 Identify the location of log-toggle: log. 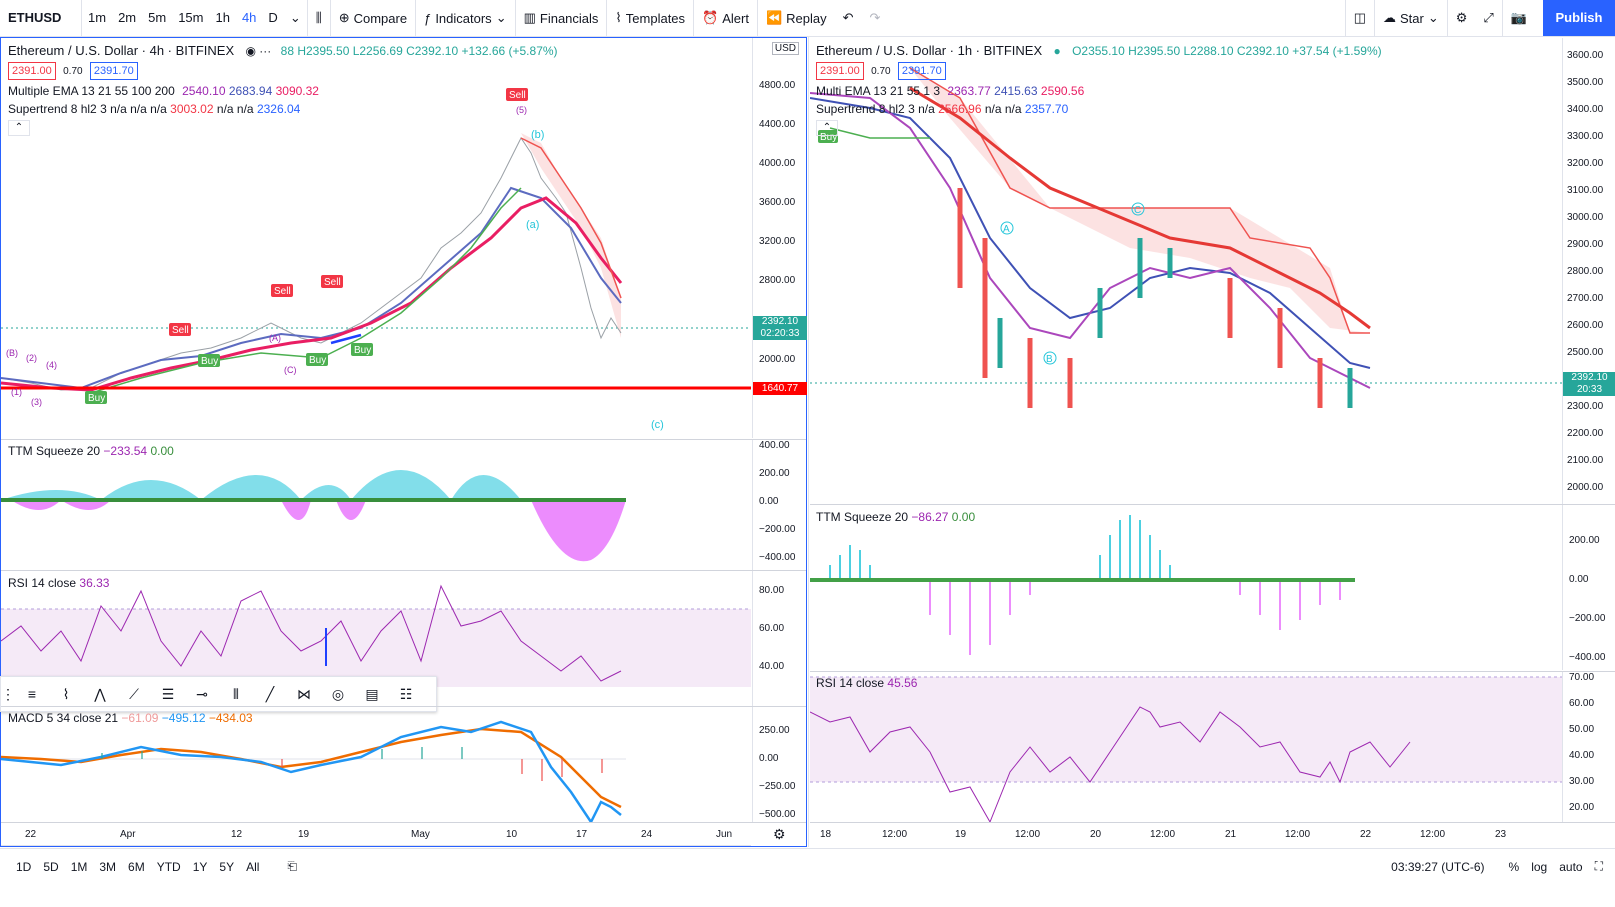
(1539, 866).